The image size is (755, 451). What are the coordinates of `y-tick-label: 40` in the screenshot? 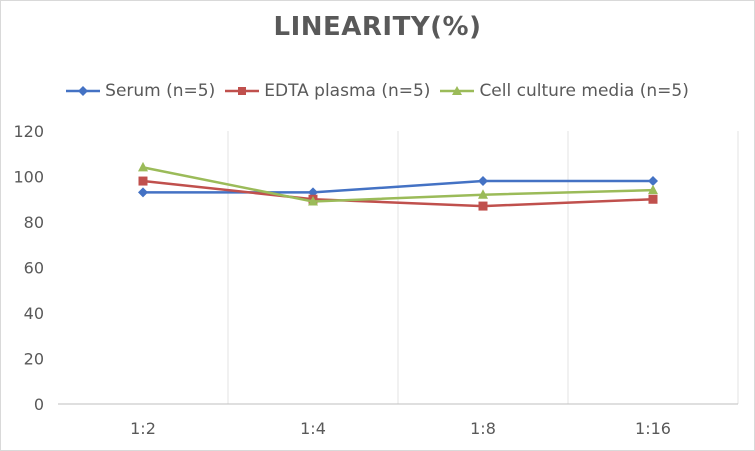 It's located at (34, 313).